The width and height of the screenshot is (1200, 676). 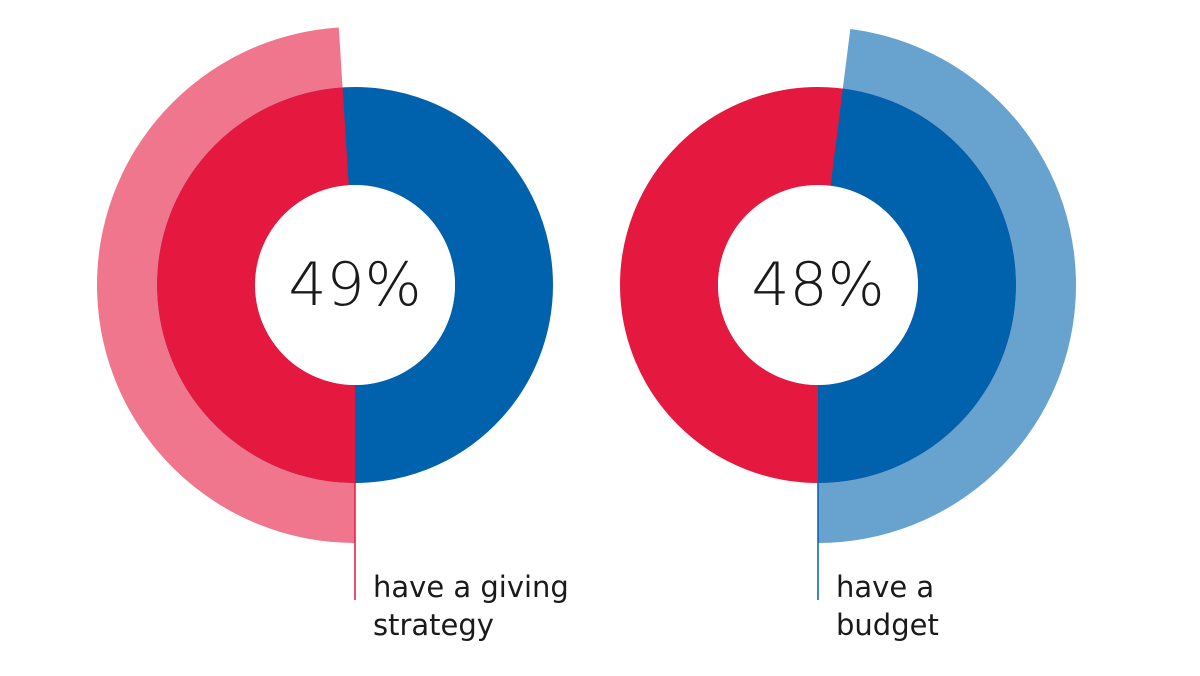 I want to click on percent-label: 48%, so click(x=817, y=285).